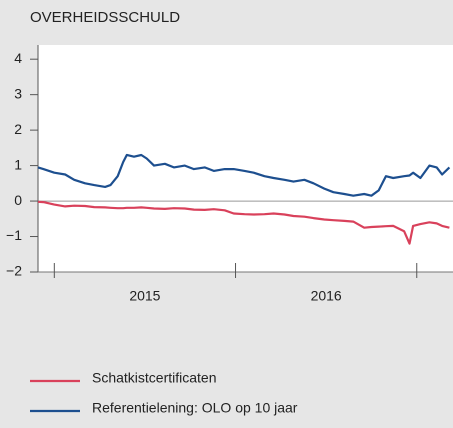 Image resolution: width=453 pixels, height=428 pixels. I want to click on y-tick-label: −1, so click(14, 235).